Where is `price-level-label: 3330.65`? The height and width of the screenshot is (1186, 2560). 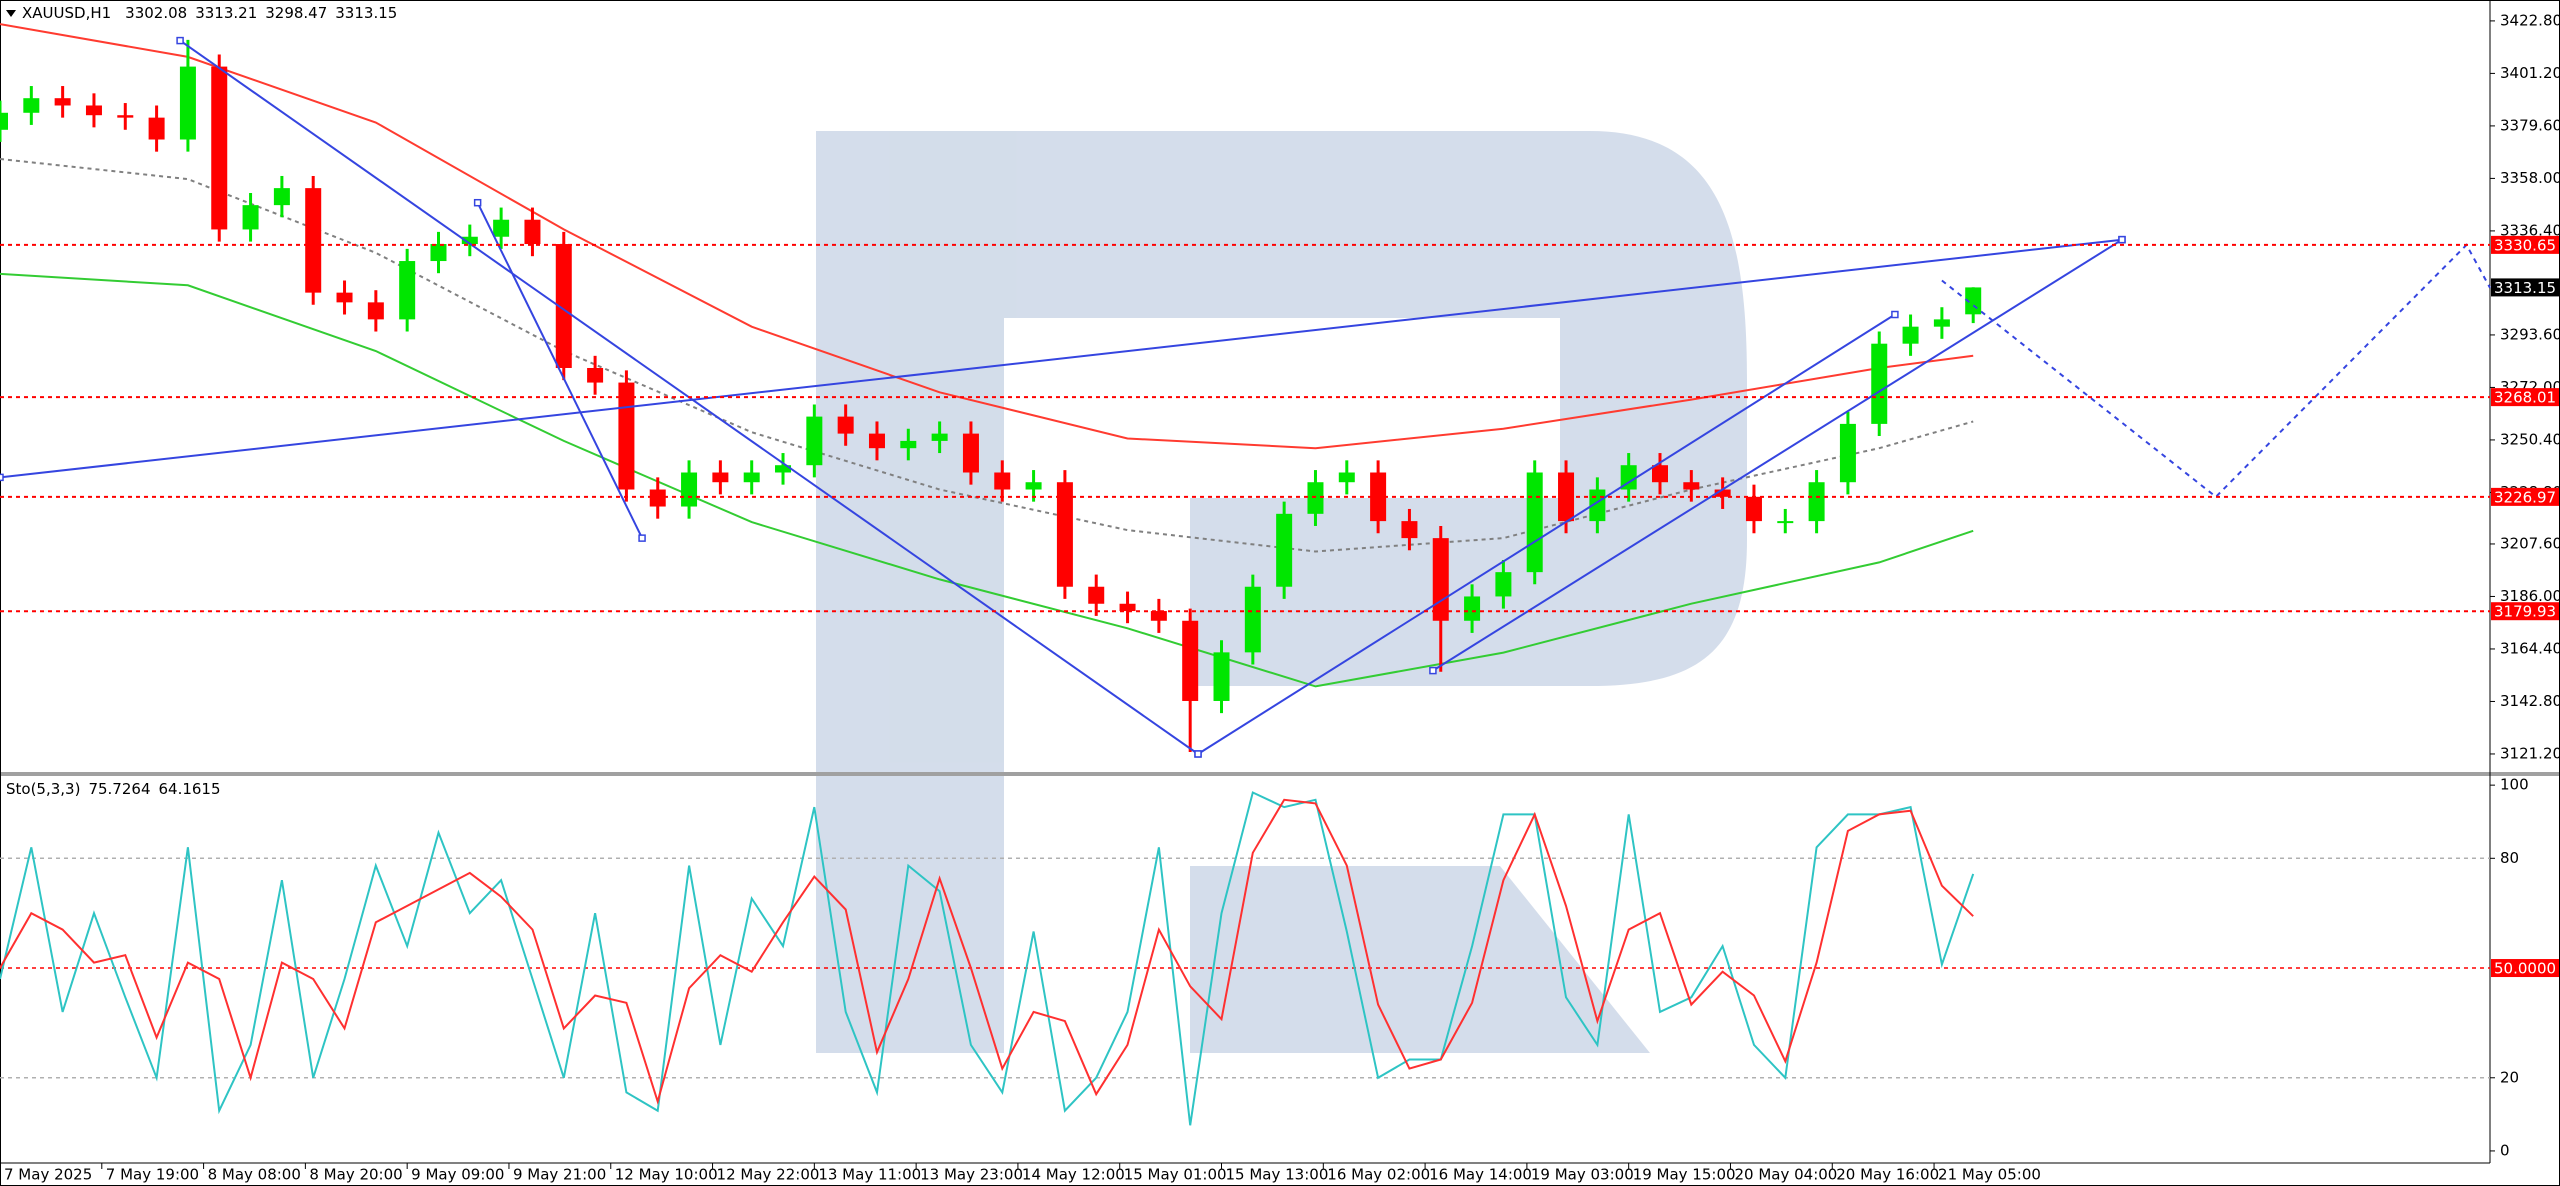
price-level-label: 3330.65 is located at coordinates (2525, 245).